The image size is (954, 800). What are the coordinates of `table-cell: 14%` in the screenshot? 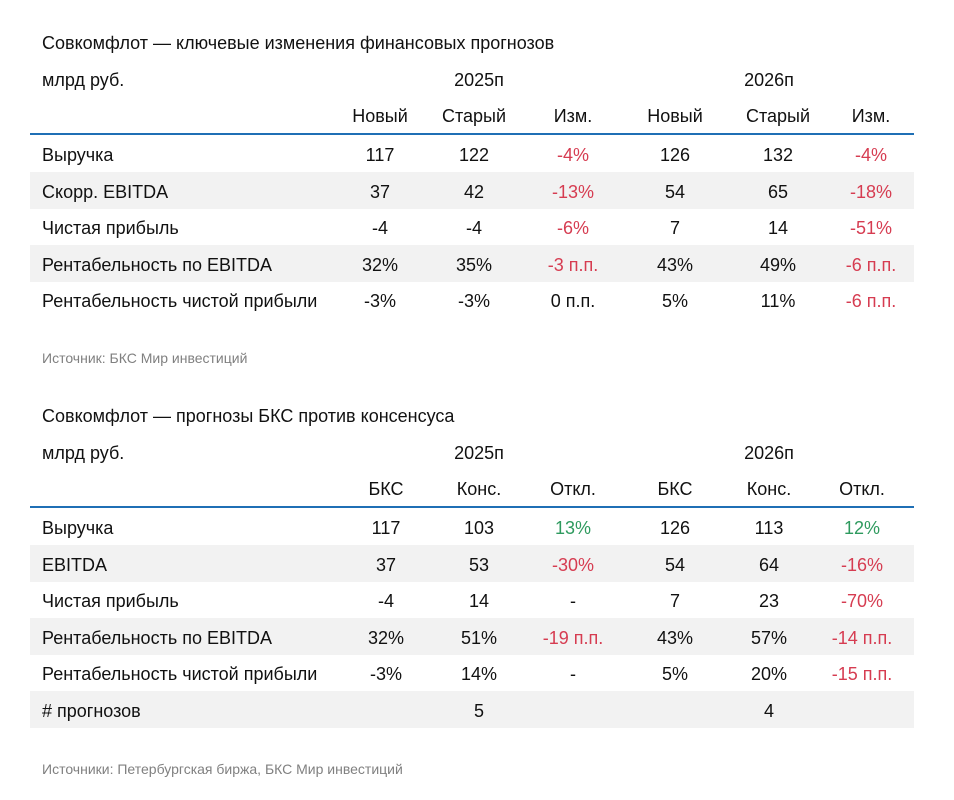 It's located at (479, 674).